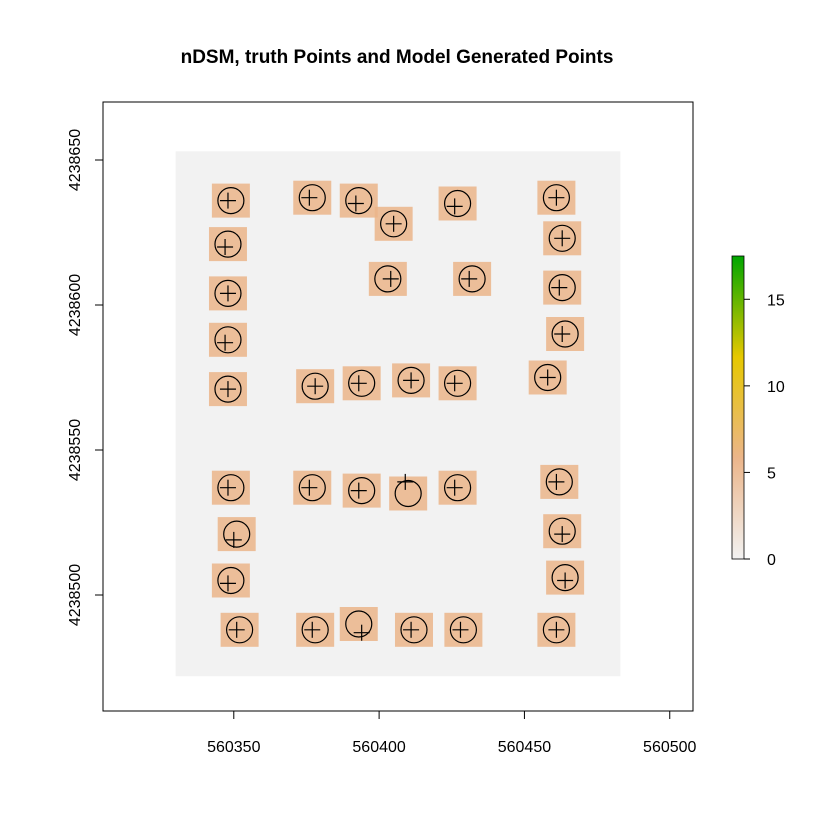  What do you see at coordinates (75, 450) in the screenshot?
I see `y-tick-label: 4238550` at bounding box center [75, 450].